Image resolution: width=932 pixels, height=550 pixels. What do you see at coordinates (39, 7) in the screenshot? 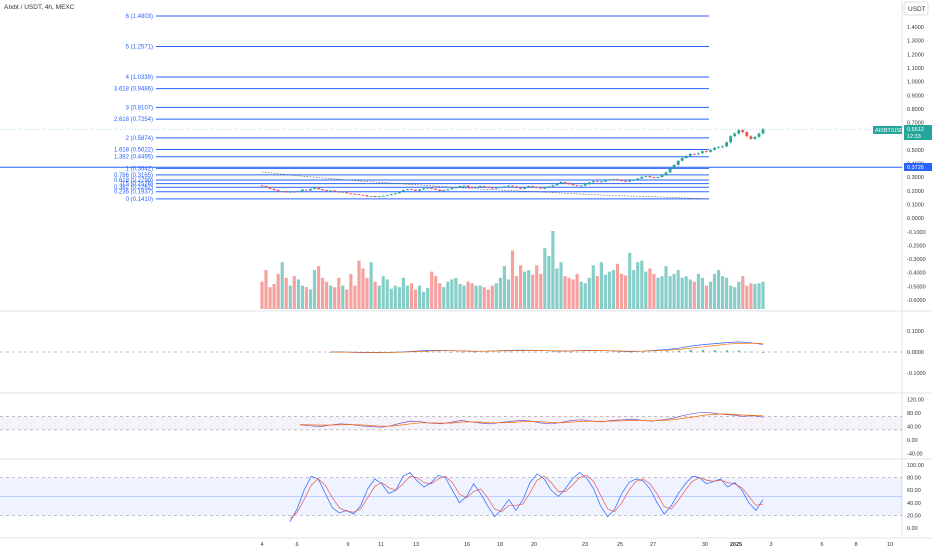
I see `symbol-title: AIxbt / USDT, 4h, MEXC` at bounding box center [39, 7].